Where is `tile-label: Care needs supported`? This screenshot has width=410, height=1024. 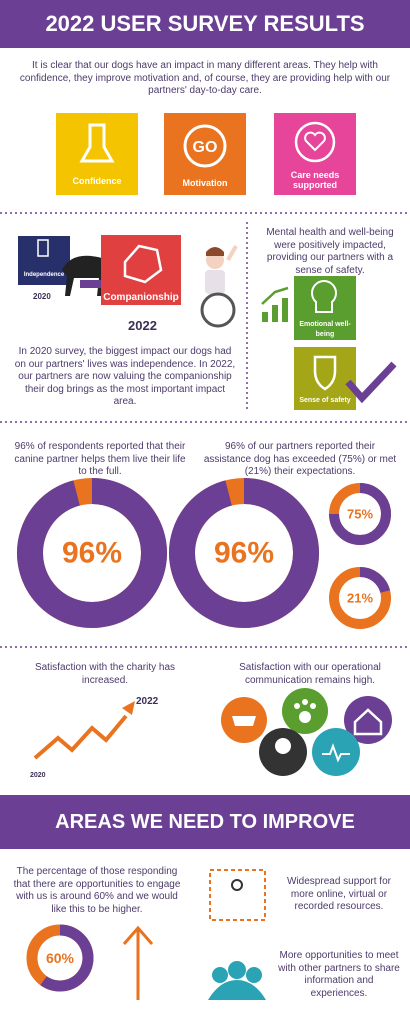 tile-label: Care needs supported is located at coordinates (315, 180).